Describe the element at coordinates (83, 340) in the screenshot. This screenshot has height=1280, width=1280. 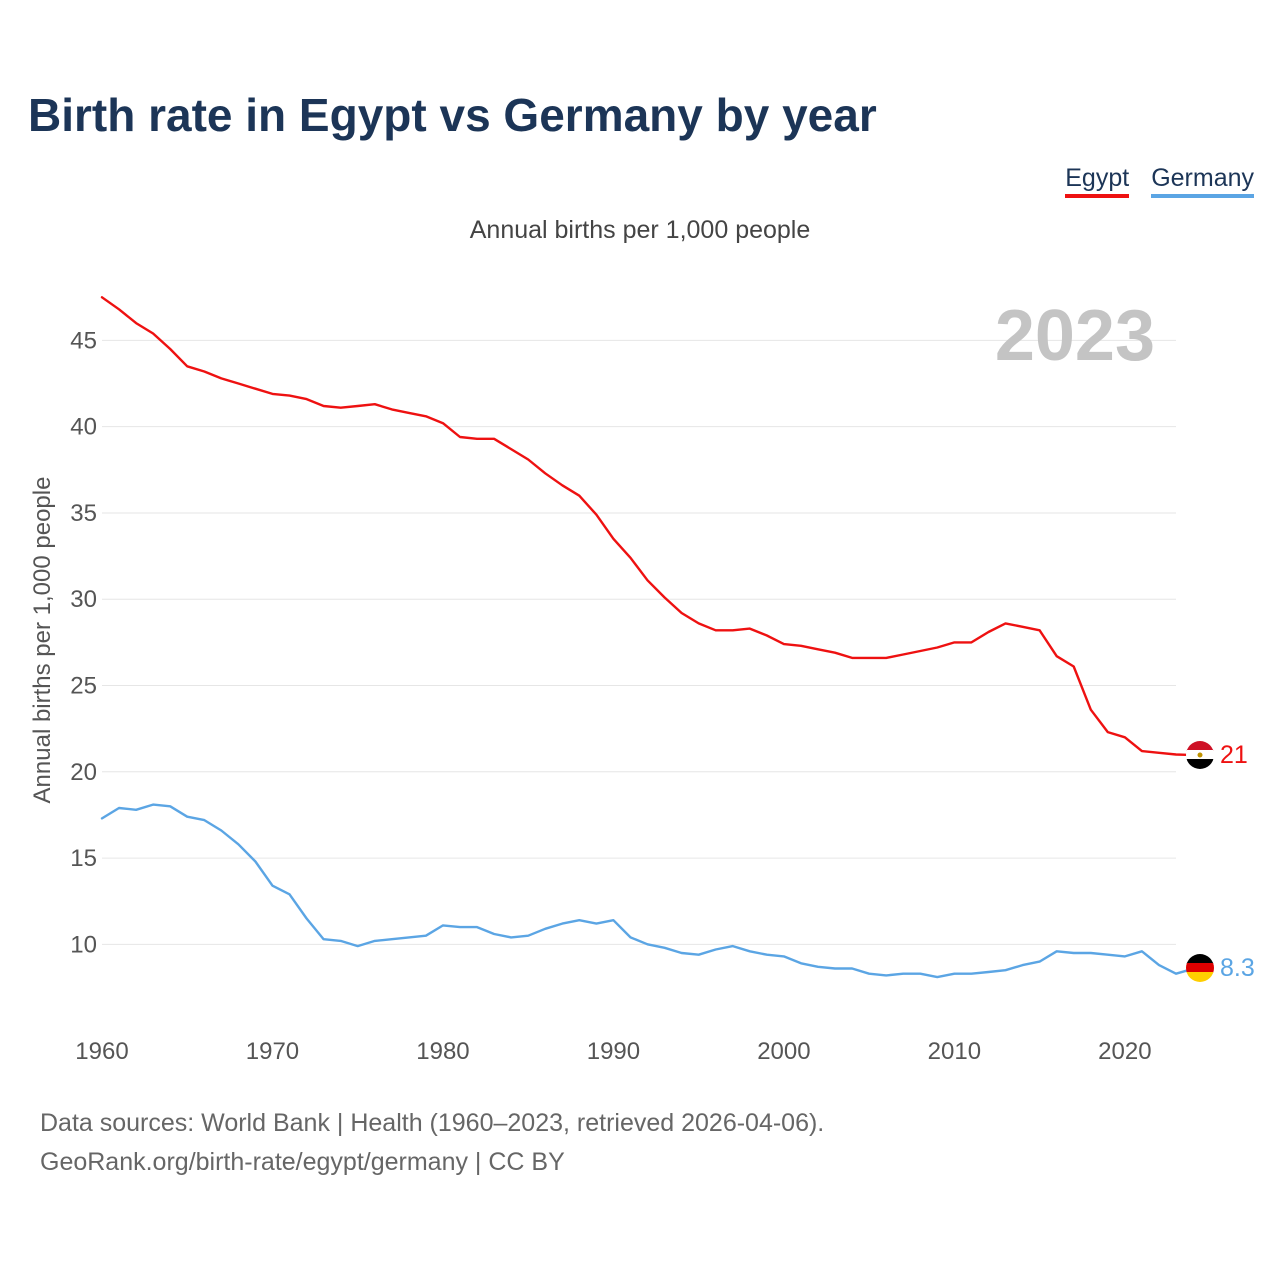
I see `y-tick-label: 45` at that location.